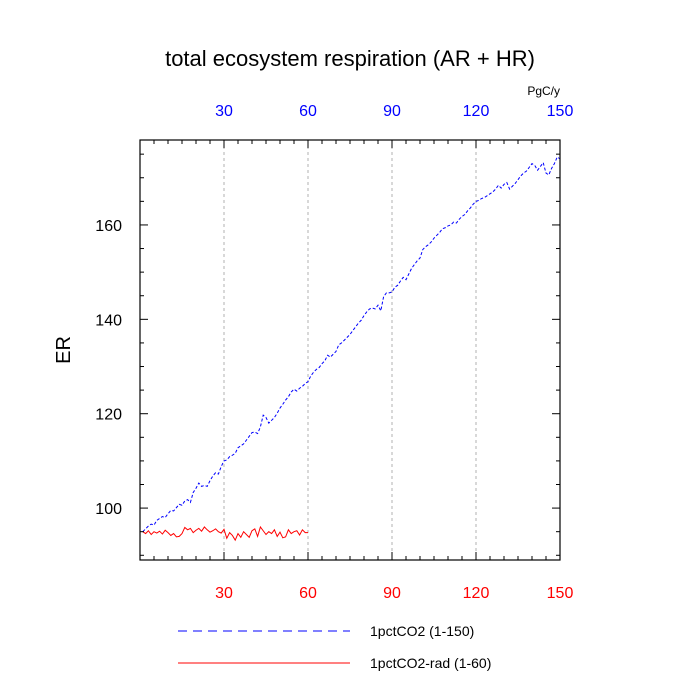 This screenshot has height=700, width=700. What do you see at coordinates (430, 663) in the screenshot?
I see `legend-label-2: 1pctCO2-rad (1-60)` at bounding box center [430, 663].